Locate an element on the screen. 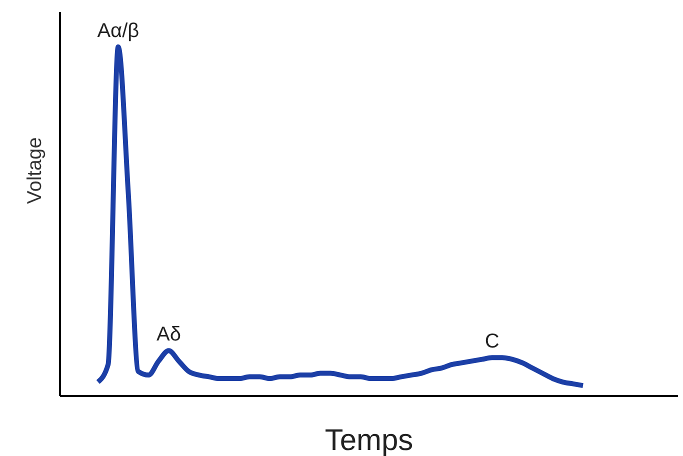 The image size is (683, 456). annotation: C is located at coordinates (492, 341).